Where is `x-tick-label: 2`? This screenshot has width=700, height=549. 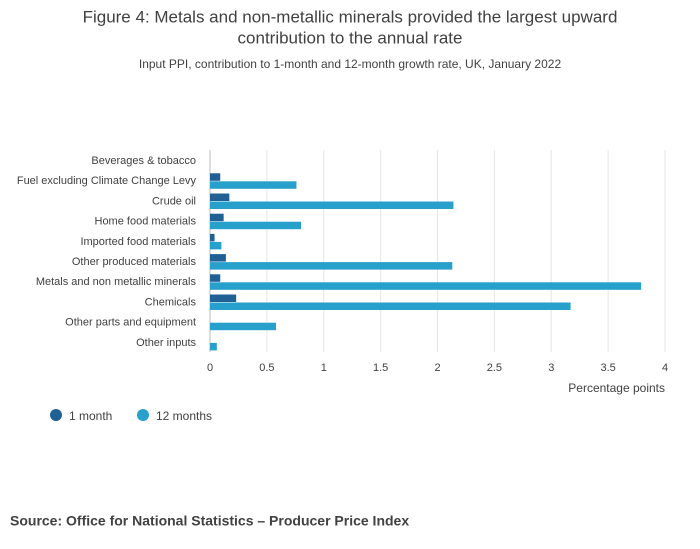 x-tick-label: 2 is located at coordinates (437, 368).